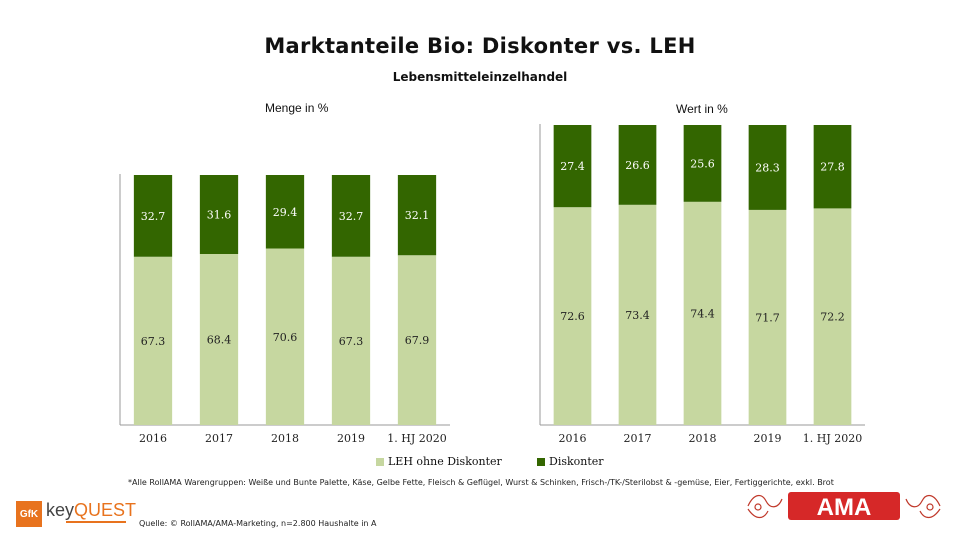  I want to click on data-label-1-0-leh: 72.6, so click(572, 316).